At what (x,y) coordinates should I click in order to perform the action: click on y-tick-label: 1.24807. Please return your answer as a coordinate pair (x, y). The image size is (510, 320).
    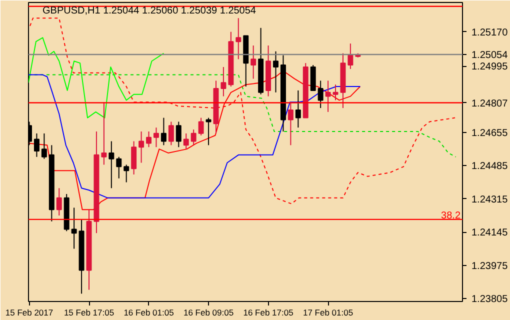
    Looking at the image, I should click on (490, 104).